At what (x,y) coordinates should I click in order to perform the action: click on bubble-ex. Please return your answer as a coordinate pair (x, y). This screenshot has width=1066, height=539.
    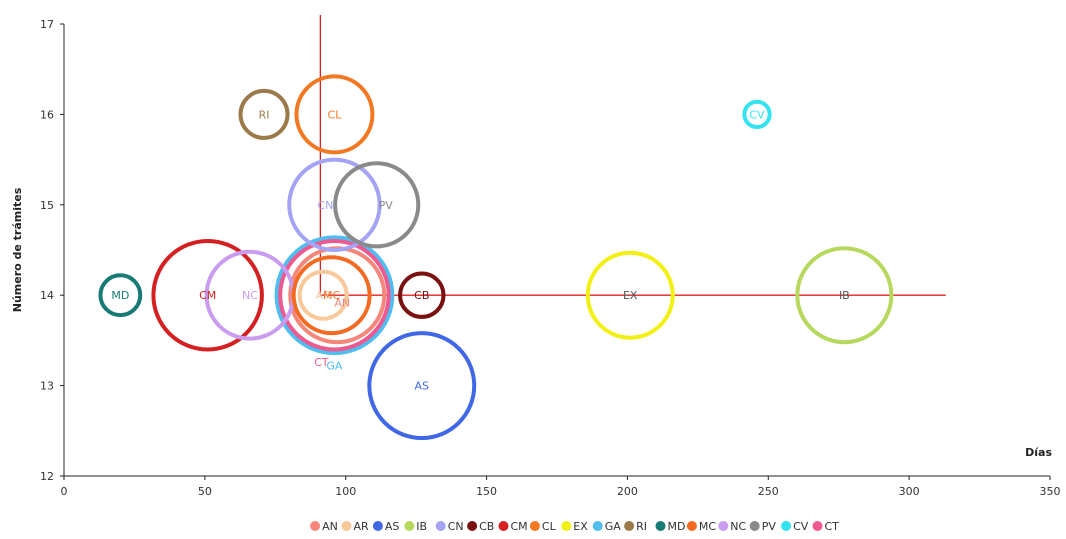
    Looking at the image, I should click on (630, 295).